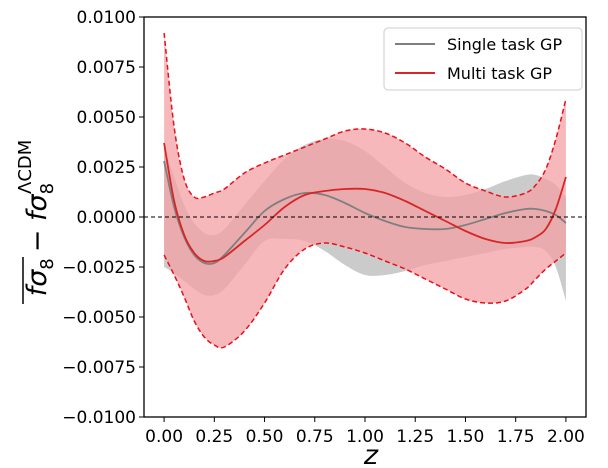  What do you see at coordinates (99, 268) in the screenshot?
I see `y-tick-label: −0.0025` at bounding box center [99, 268].